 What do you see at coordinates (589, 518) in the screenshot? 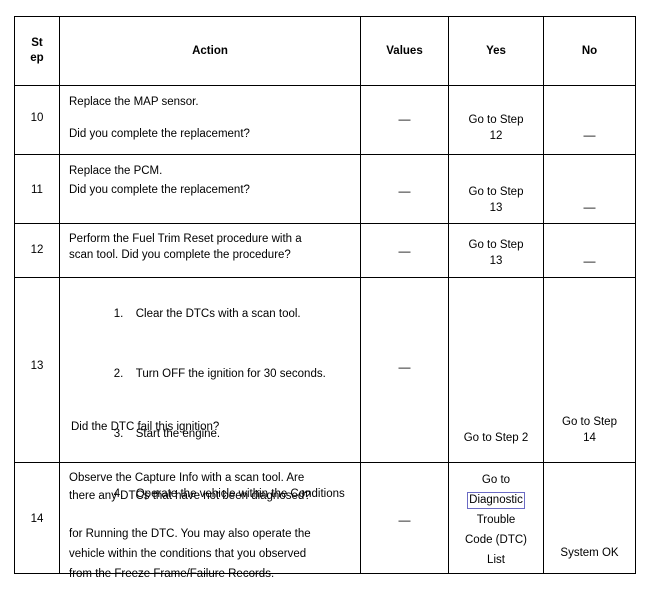
I see `no-cell: System OK` at bounding box center [589, 518].